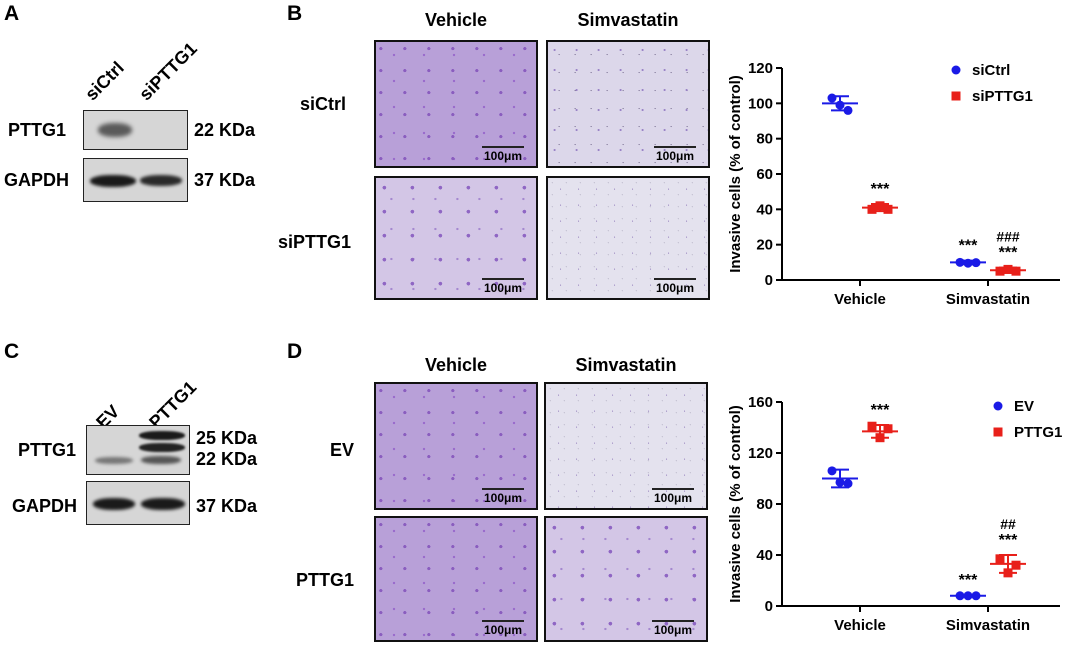  Describe the element at coordinates (760, 103) in the screenshot. I see `y-tick-label: 100` at that location.